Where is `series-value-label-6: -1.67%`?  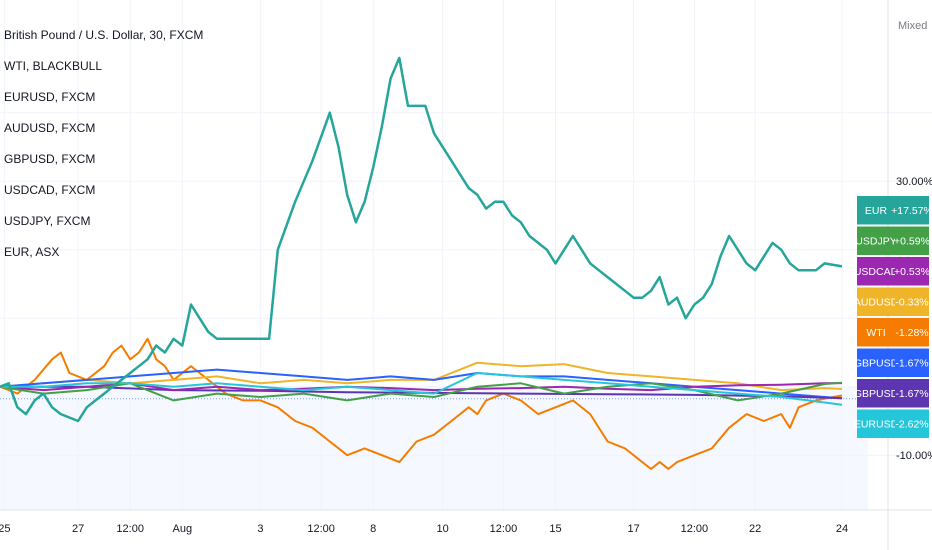 series-value-label-6: -1.67% is located at coordinates (911, 394).